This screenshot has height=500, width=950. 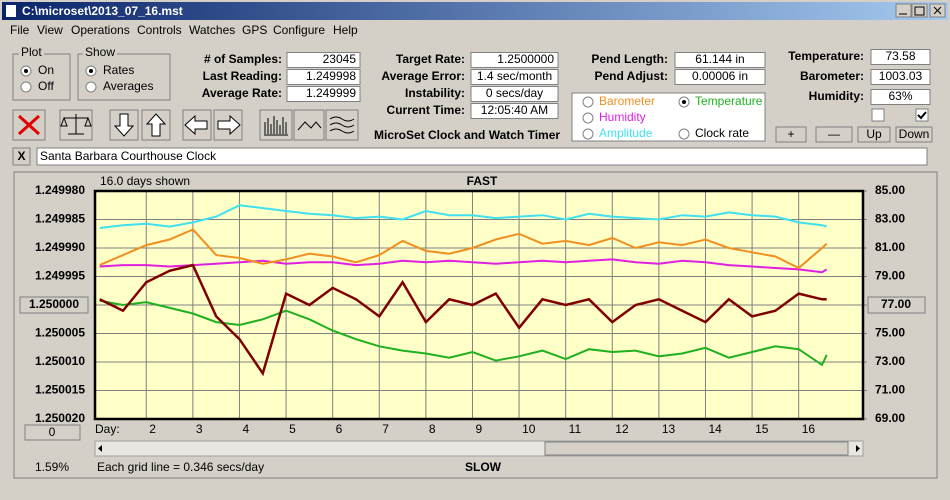 I want to click on minimize, so click(x=903, y=10).